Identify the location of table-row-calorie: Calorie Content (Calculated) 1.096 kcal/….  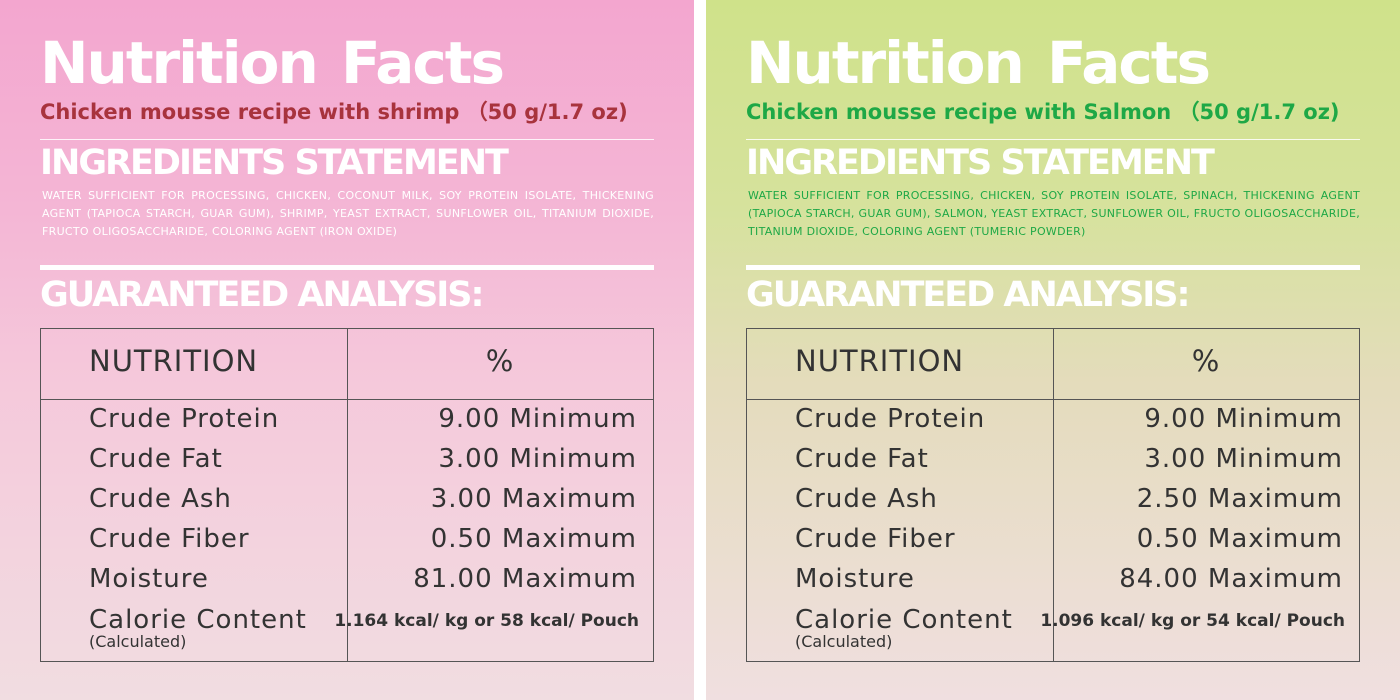
(1053, 627).